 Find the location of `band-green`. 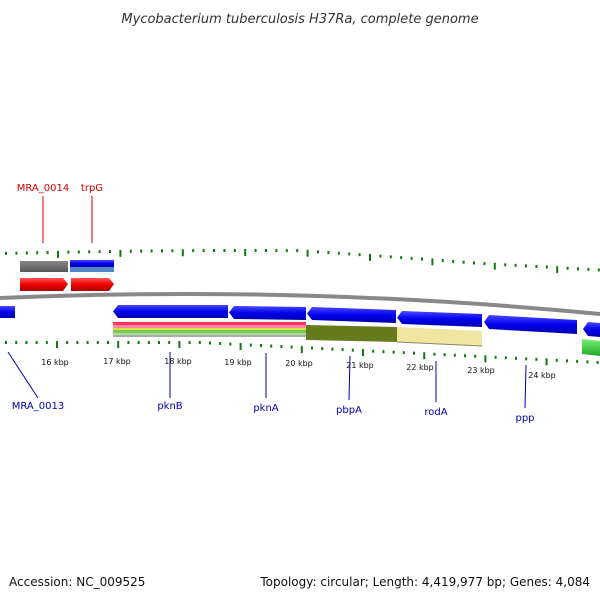

band-green is located at coordinates (209, 331).